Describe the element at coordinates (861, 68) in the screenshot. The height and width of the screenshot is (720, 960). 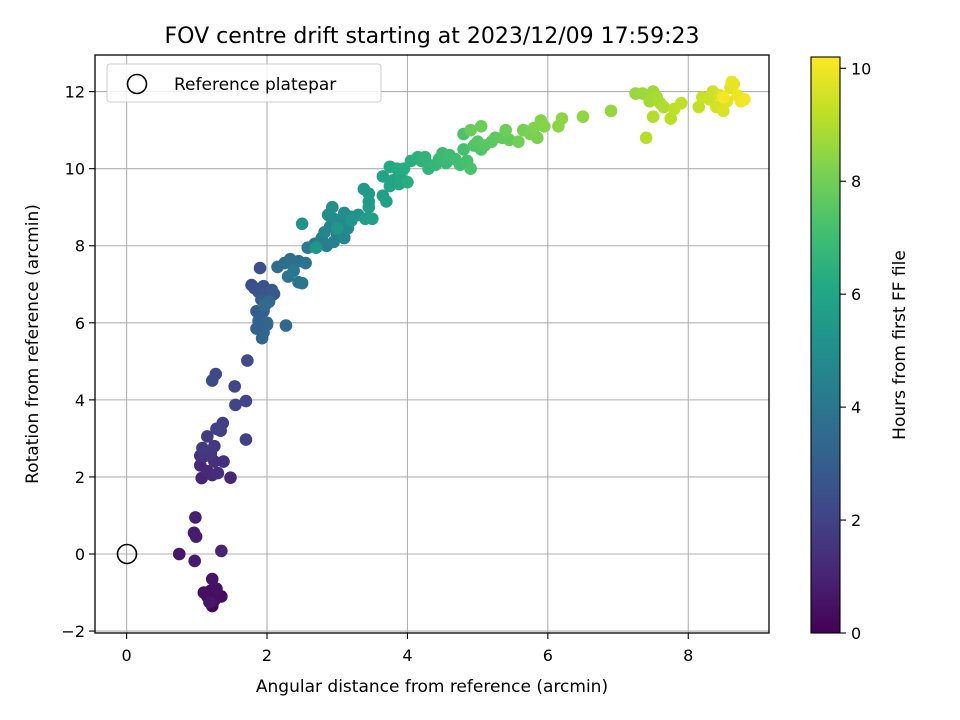
I see `colorbar-tick-label: 10` at that location.